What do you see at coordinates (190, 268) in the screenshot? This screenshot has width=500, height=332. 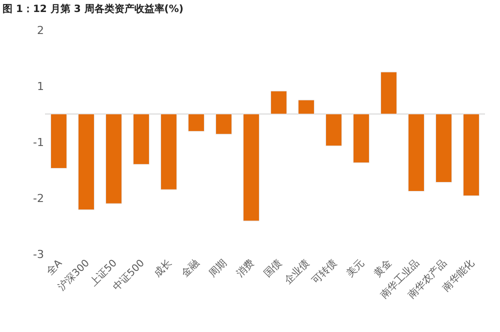 I see `x-tick-label: 金融` at bounding box center [190, 268].